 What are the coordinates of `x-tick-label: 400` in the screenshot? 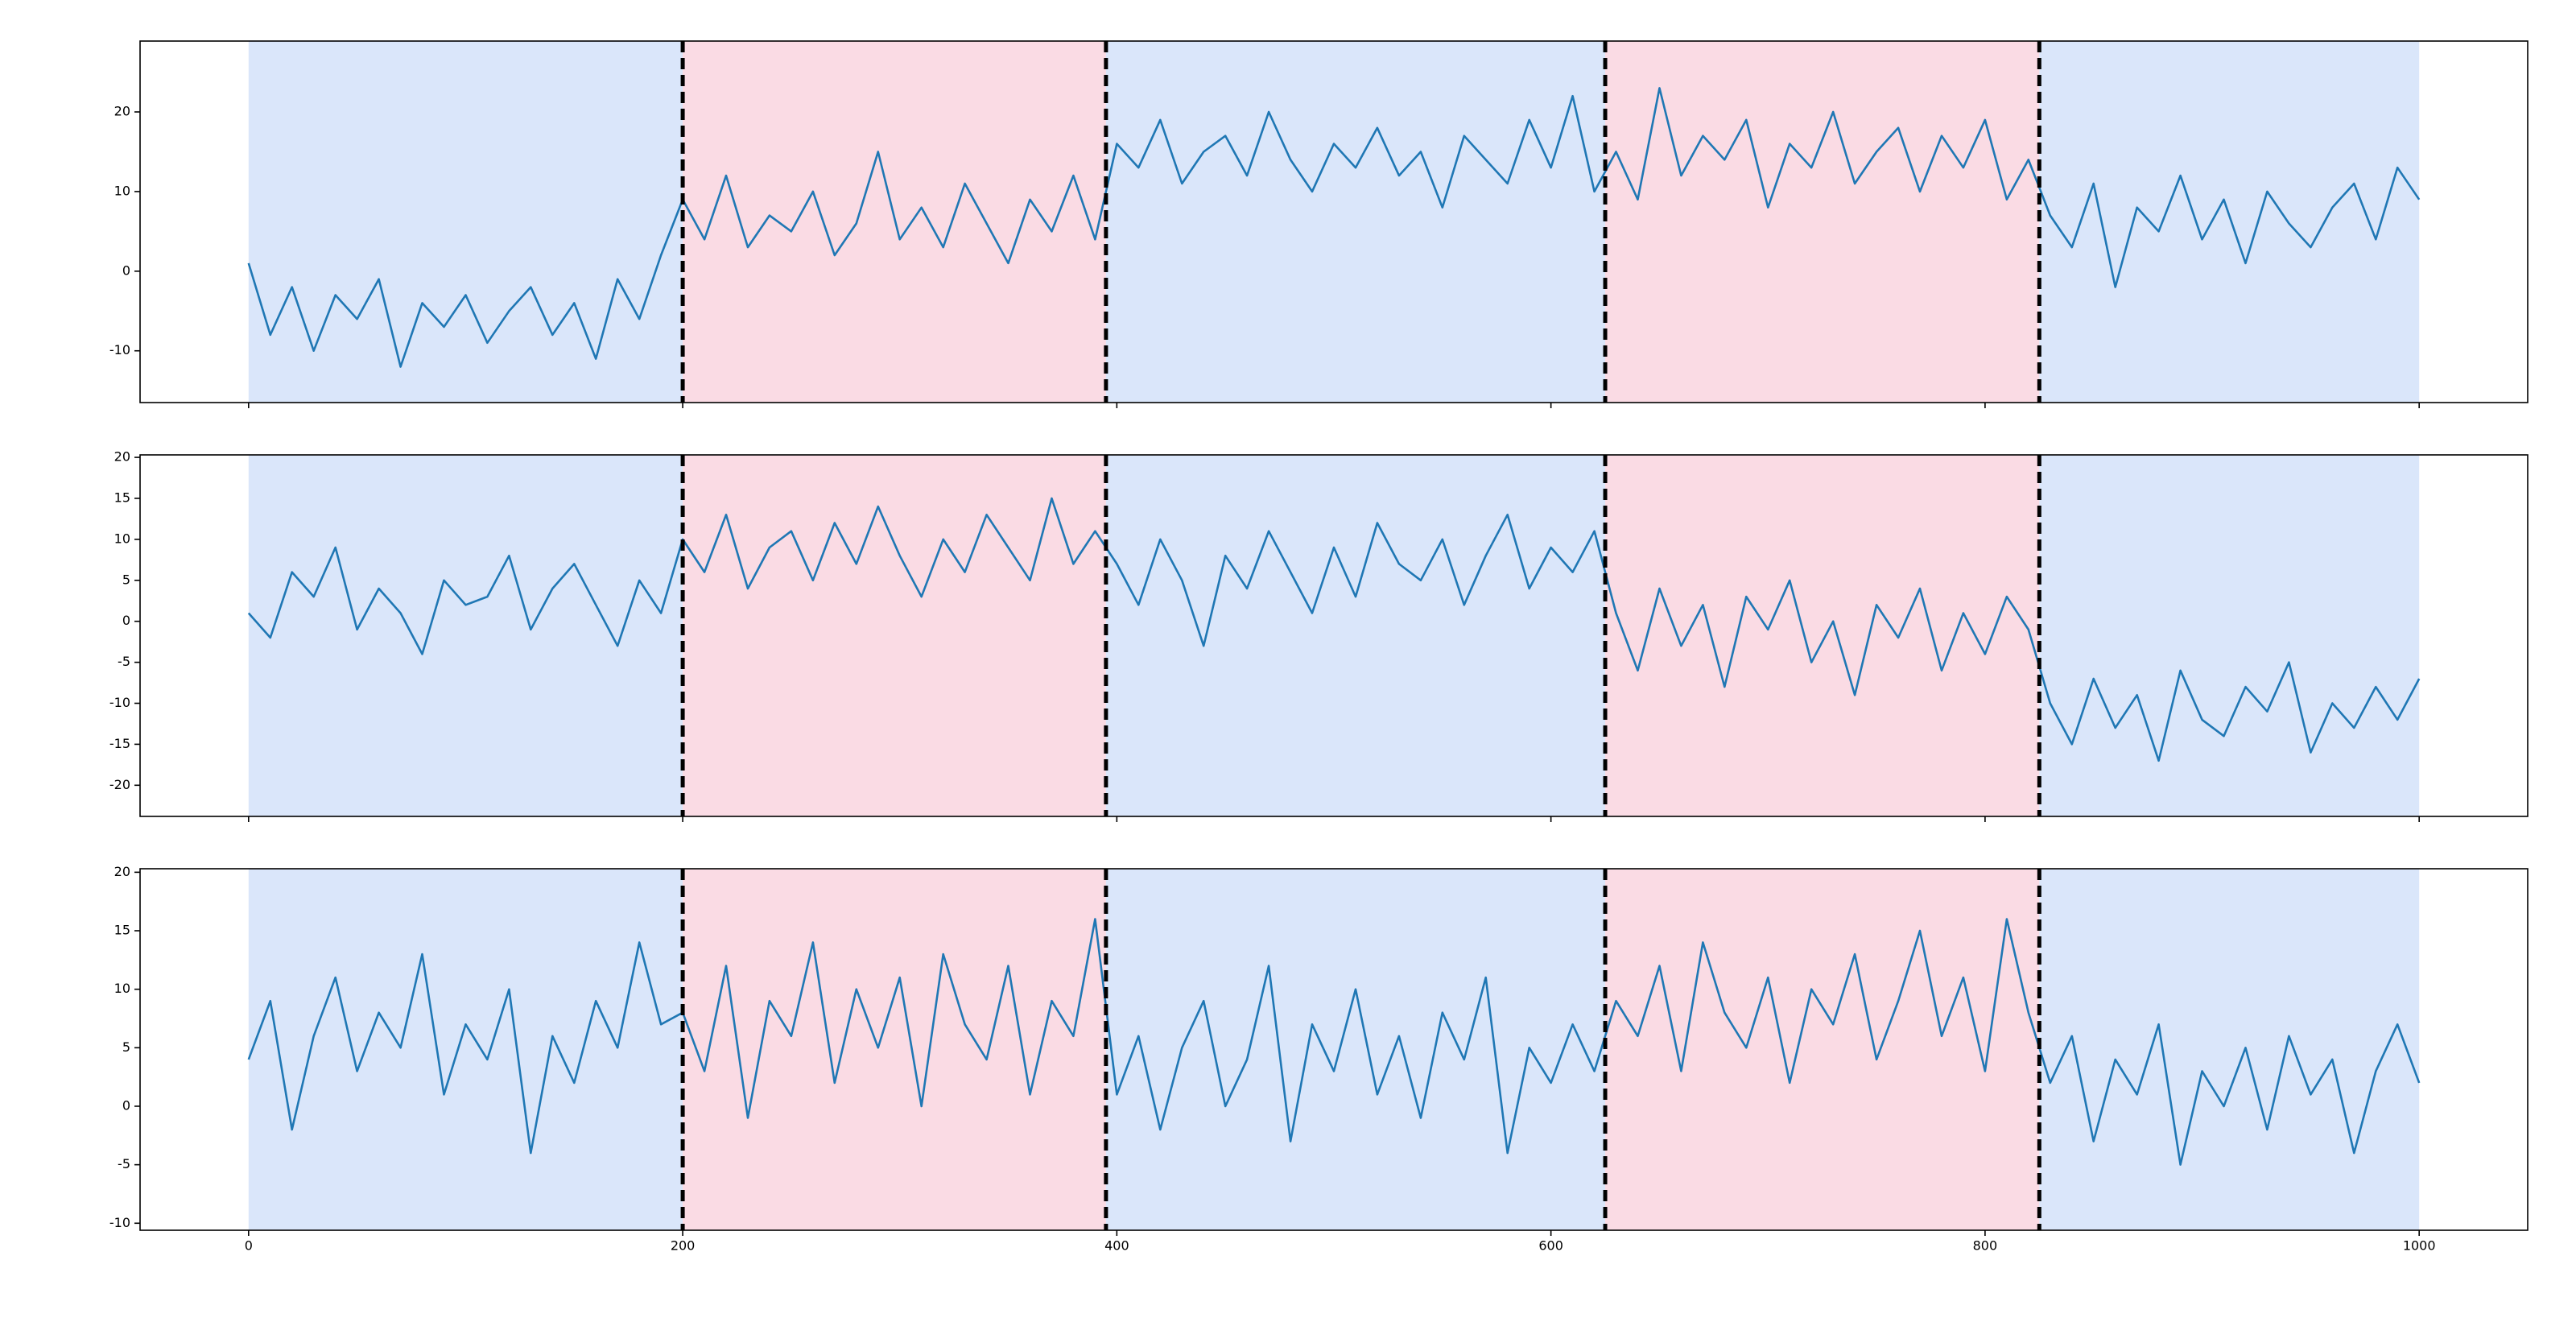 It's located at (1116, 1246).